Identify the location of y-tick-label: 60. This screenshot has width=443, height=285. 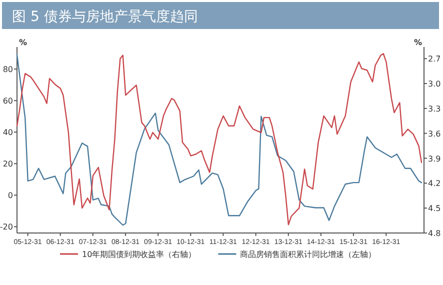
(7, 101).